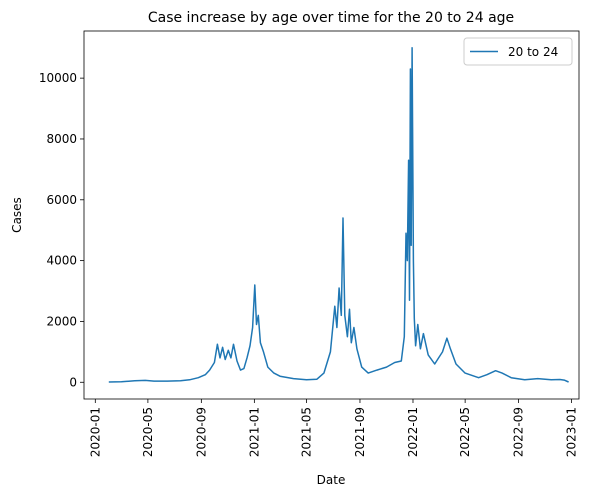 The width and height of the screenshot is (589, 497). What do you see at coordinates (465, 432) in the screenshot?
I see `x-tick-label: 2022-05` at bounding box center [465, 432].